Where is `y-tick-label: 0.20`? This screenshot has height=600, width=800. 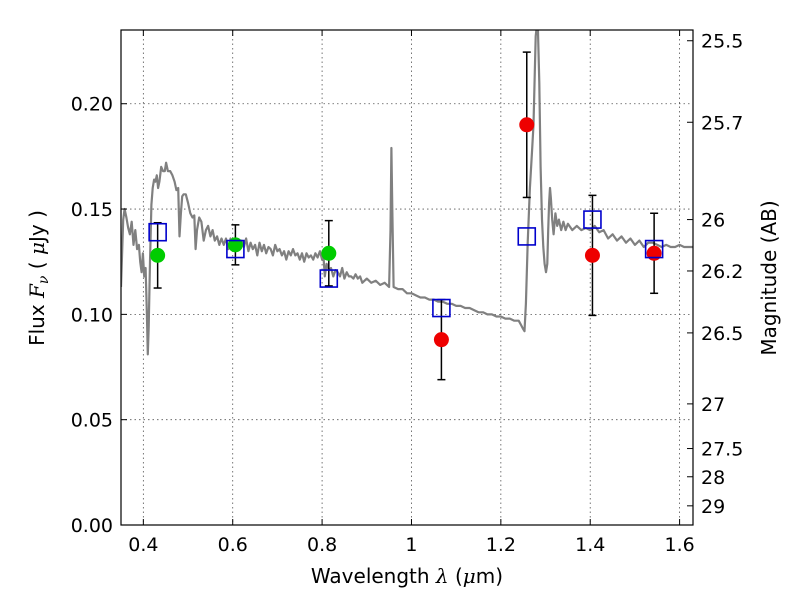
y-tick-label: 0.20 is located at coordinates (92, 105).